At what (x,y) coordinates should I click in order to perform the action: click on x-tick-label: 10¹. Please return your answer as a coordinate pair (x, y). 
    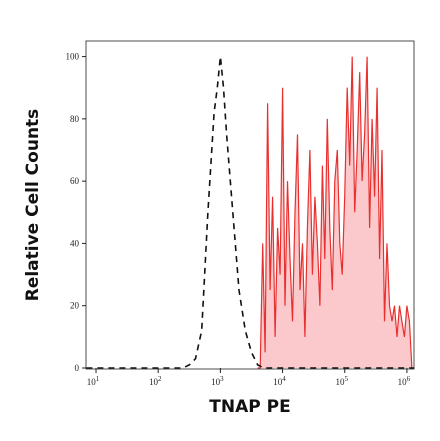
    Looking at the image, I should click on (93, 381).